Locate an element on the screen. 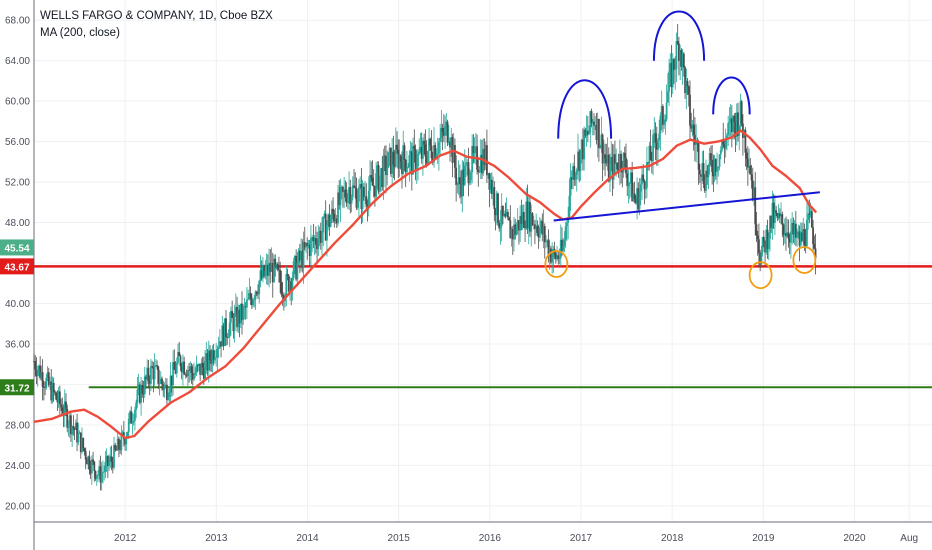 The height and width of the screenshot is (550, 932). price-badge is located at coordinates (17, 247).